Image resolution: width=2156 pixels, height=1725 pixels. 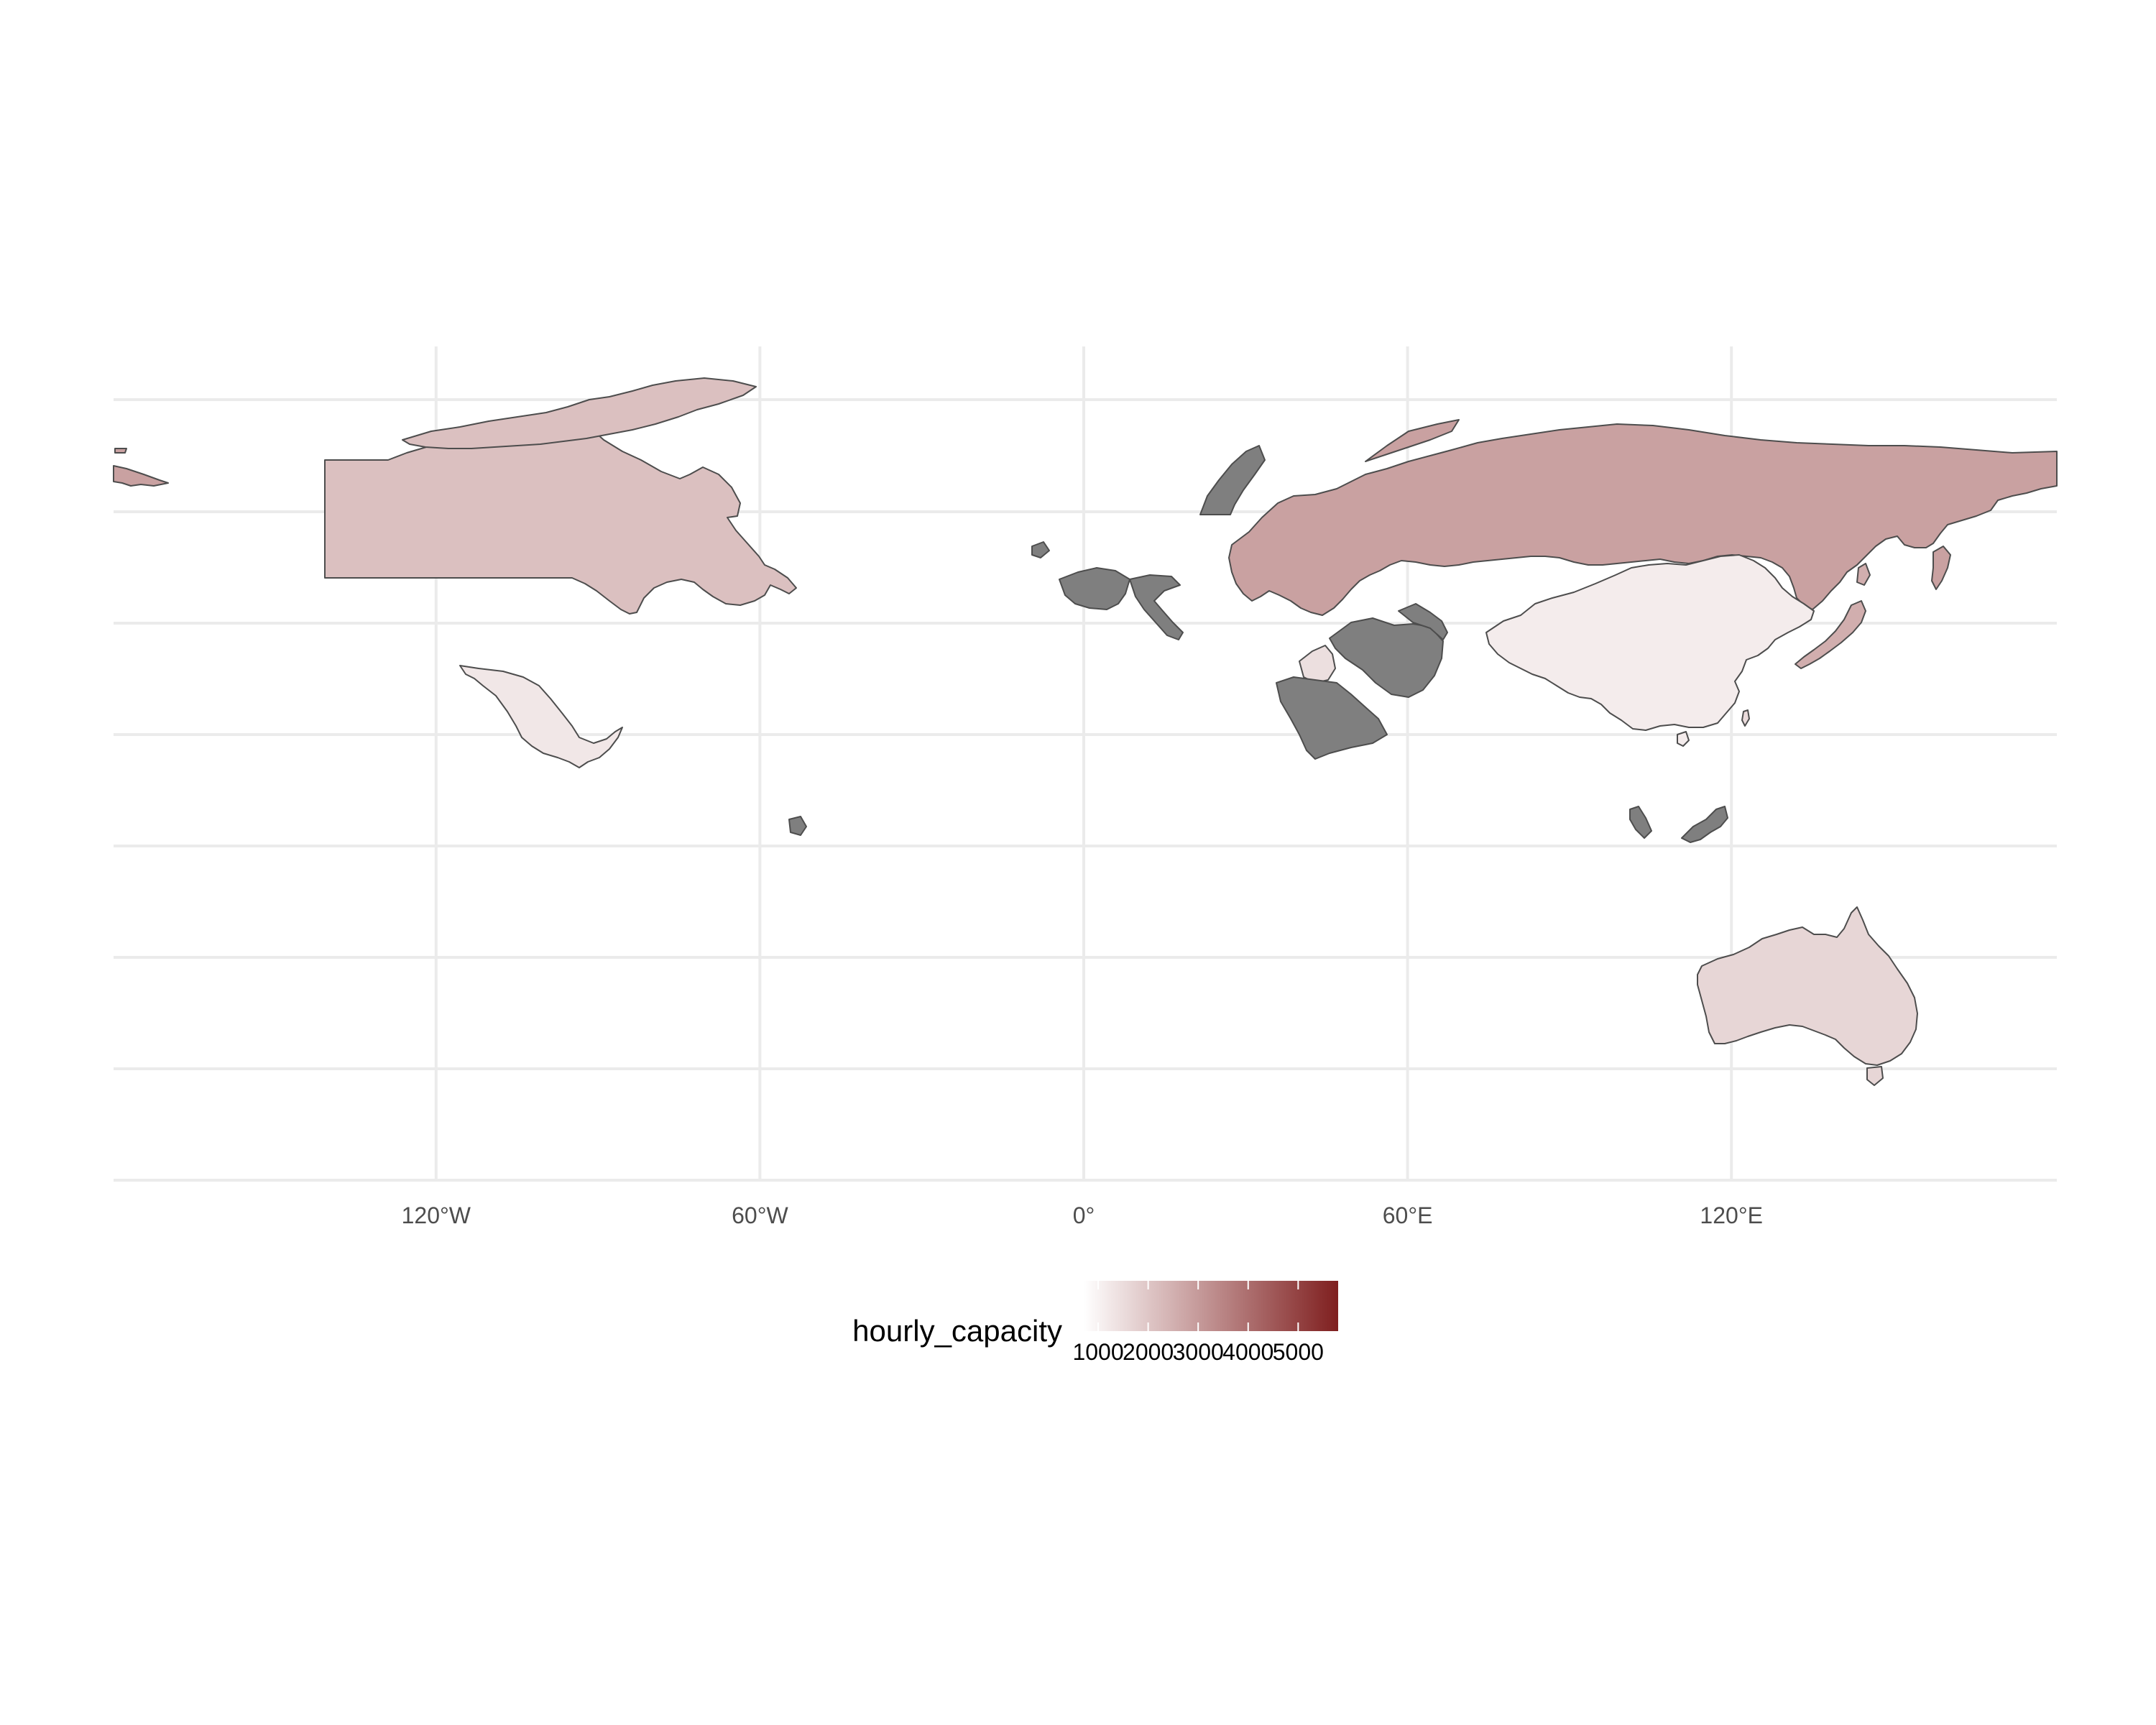 I want to click on x-tick-label: 120°E, so click(x=1732, y=1215).